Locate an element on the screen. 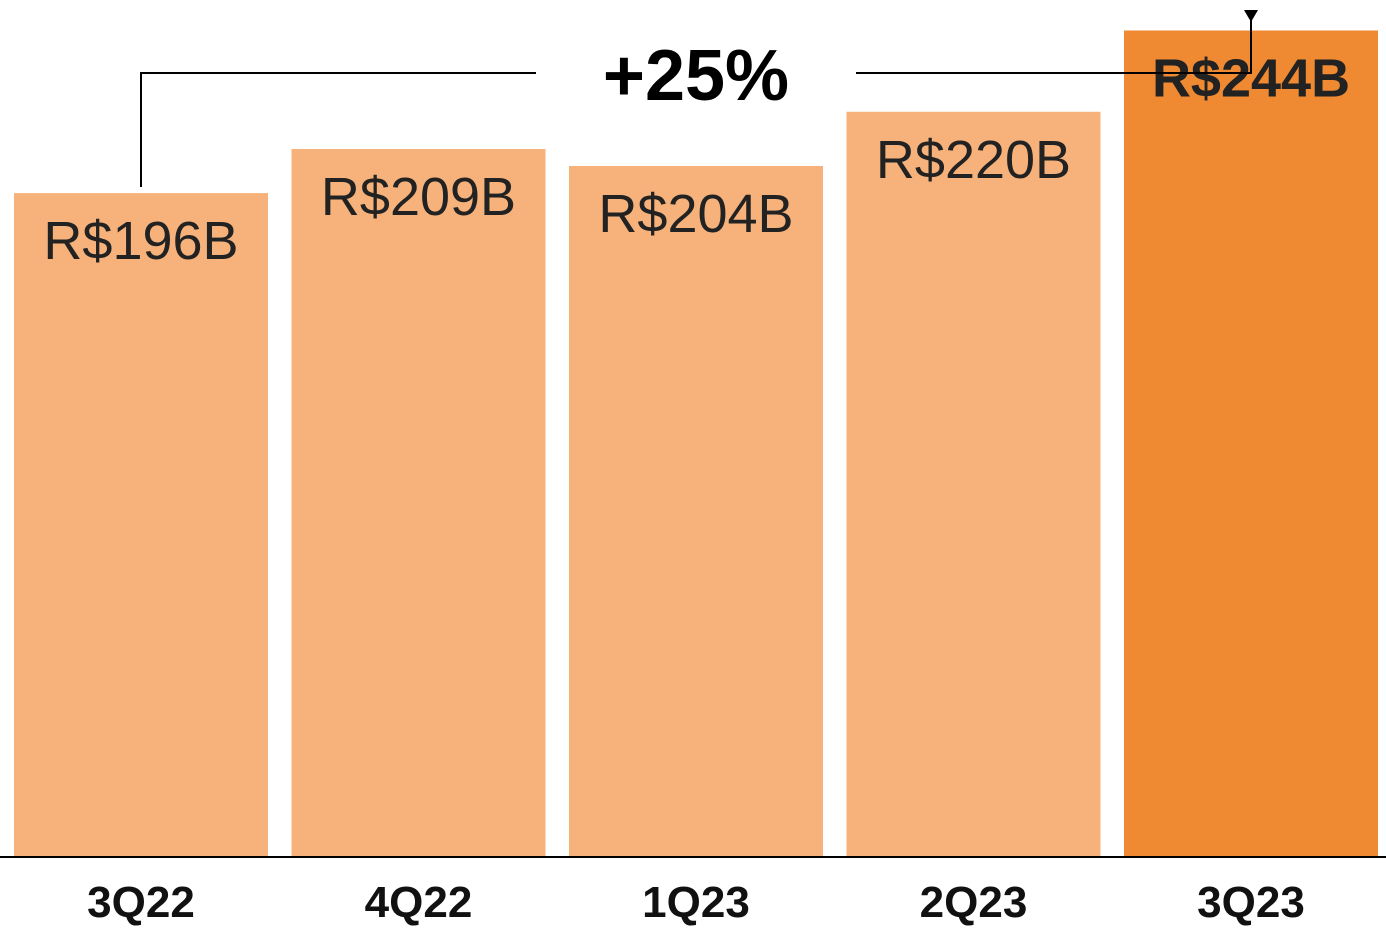 Image resolution: width=1386 pixels, height=933 pixels. bar-4q22 is located at coordinates (418, 503).